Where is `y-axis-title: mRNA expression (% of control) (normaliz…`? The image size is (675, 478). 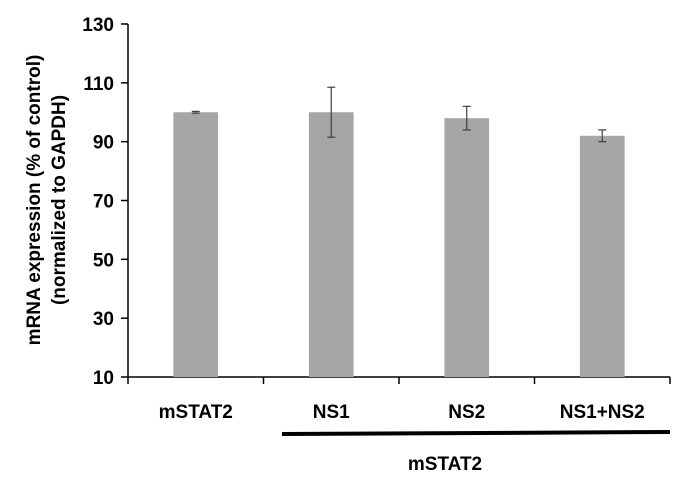 y-axis-title: mRNA expression (% of control) (normaliz… is located at coordinates (47, 200).